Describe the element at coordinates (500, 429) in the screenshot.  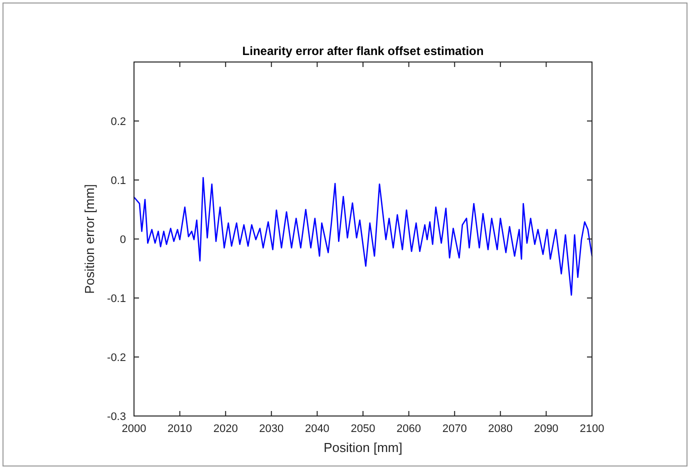
I see `x-tick-label: 2080` at that location.